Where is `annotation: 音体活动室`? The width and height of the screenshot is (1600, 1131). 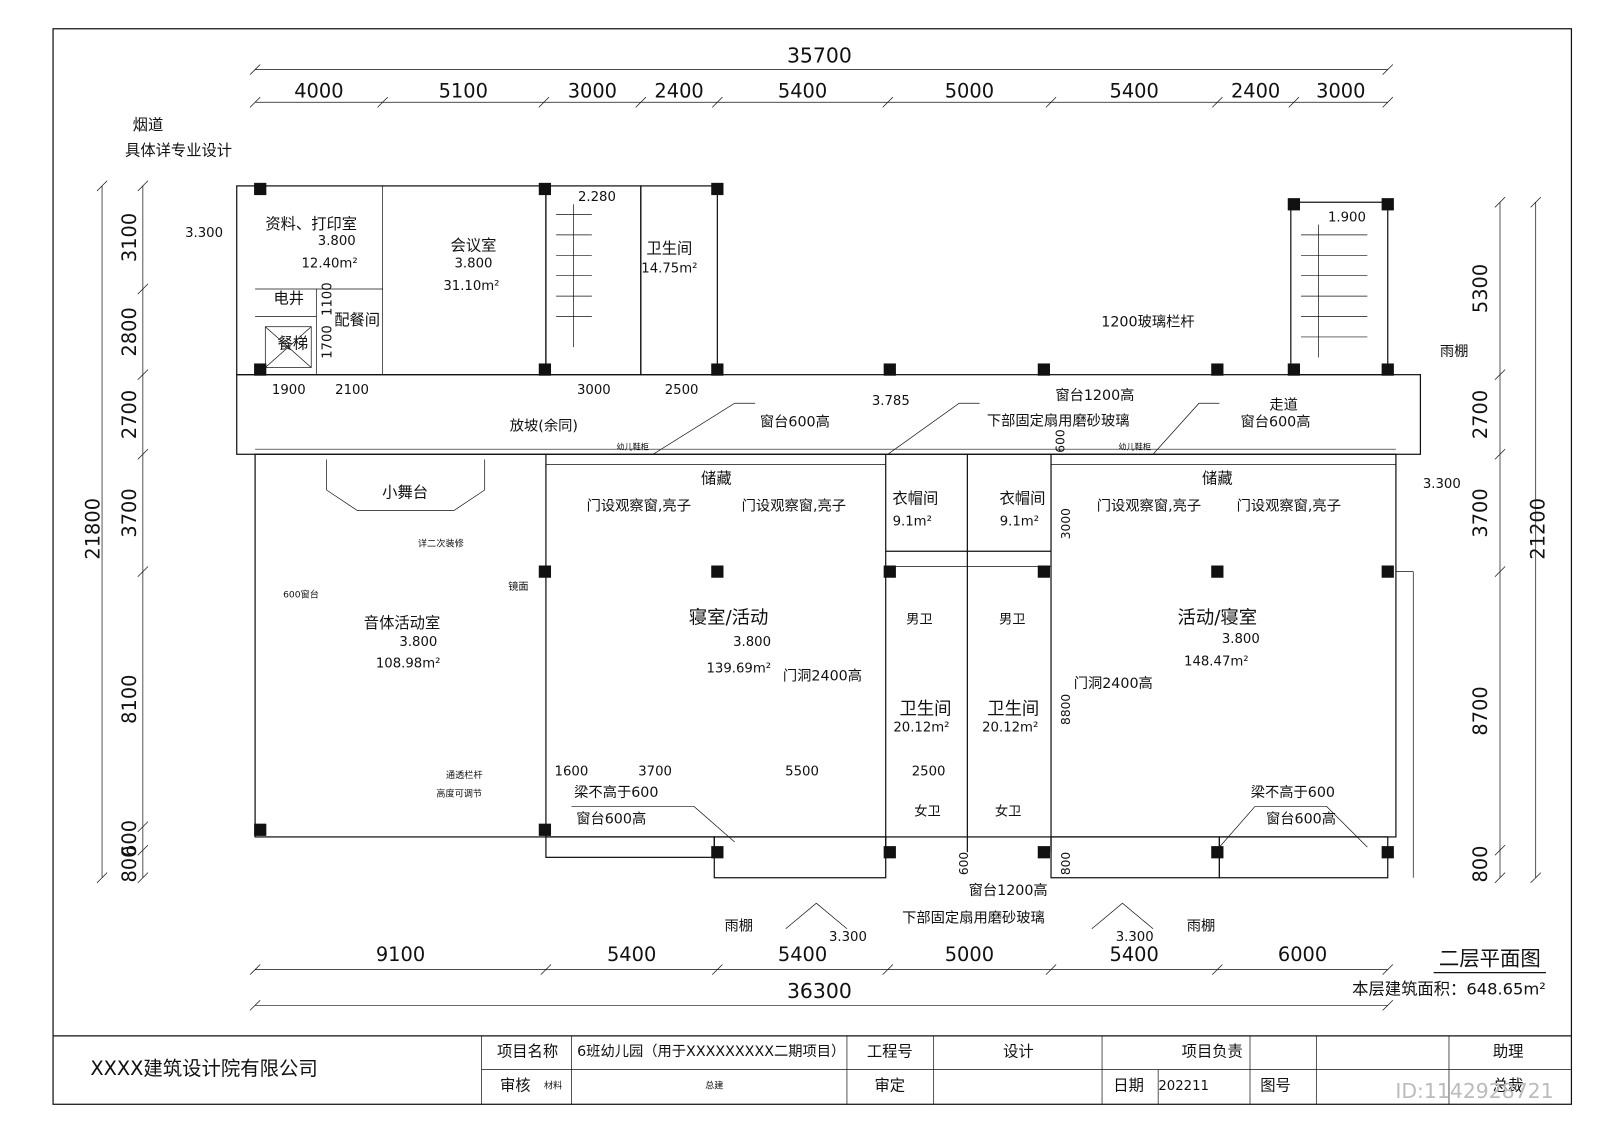
annotation: 音体活动室 is located at coordinates (402, 623).